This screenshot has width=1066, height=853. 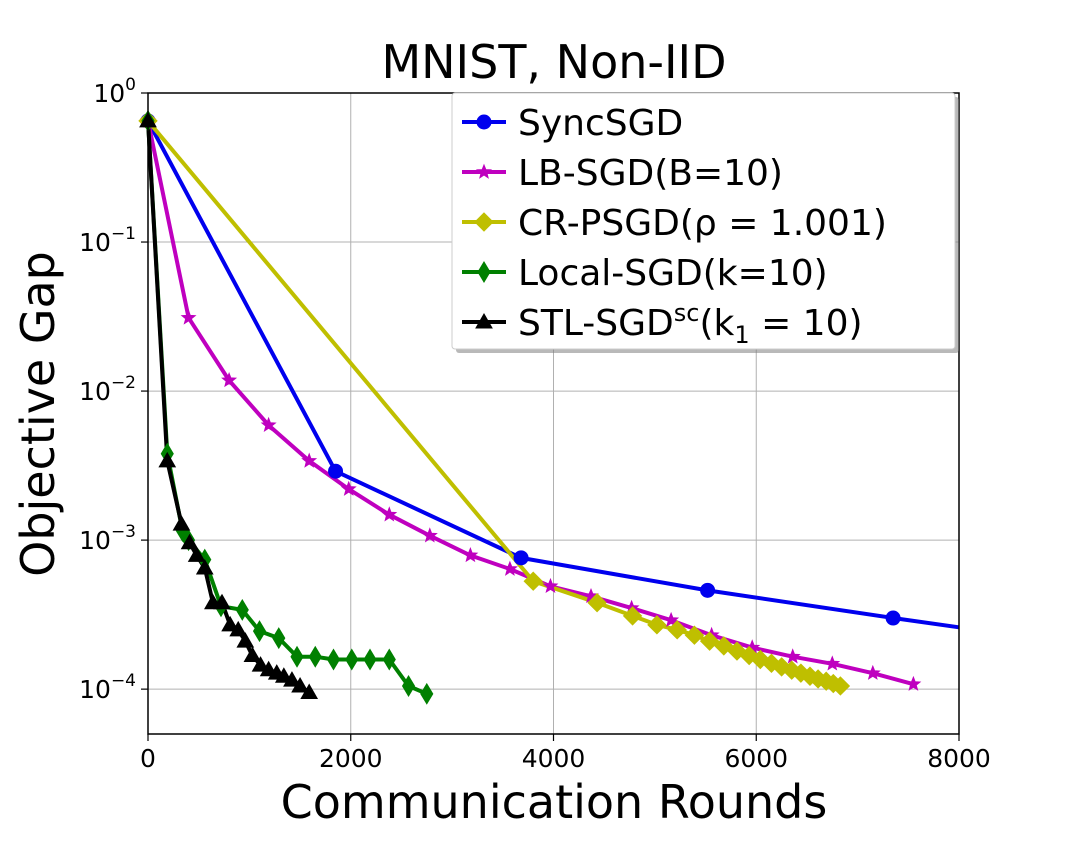 I want to click on legend-item-cr-psgd-1-001-: CR-PSGD(ρ = 1.001), so click(x=674, y=223).